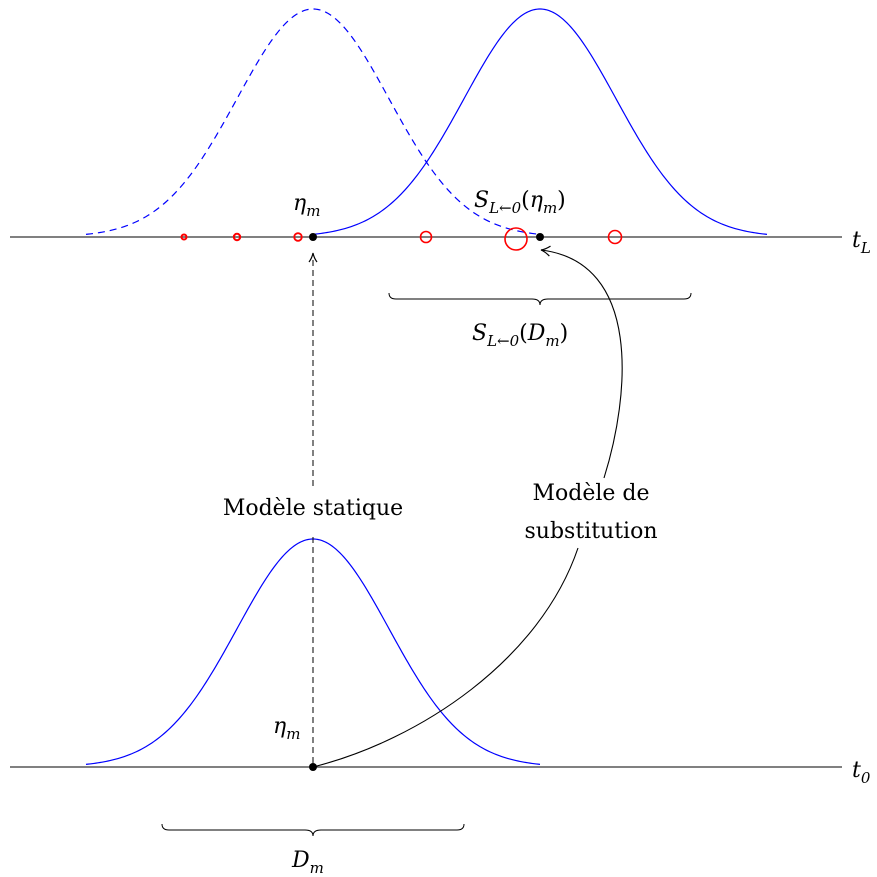 The width and height of the screenshot is (877, 877). Describe the element at coordinates (300, 860) in the screenshot. I see `bottom-brace-main: D` at that location.